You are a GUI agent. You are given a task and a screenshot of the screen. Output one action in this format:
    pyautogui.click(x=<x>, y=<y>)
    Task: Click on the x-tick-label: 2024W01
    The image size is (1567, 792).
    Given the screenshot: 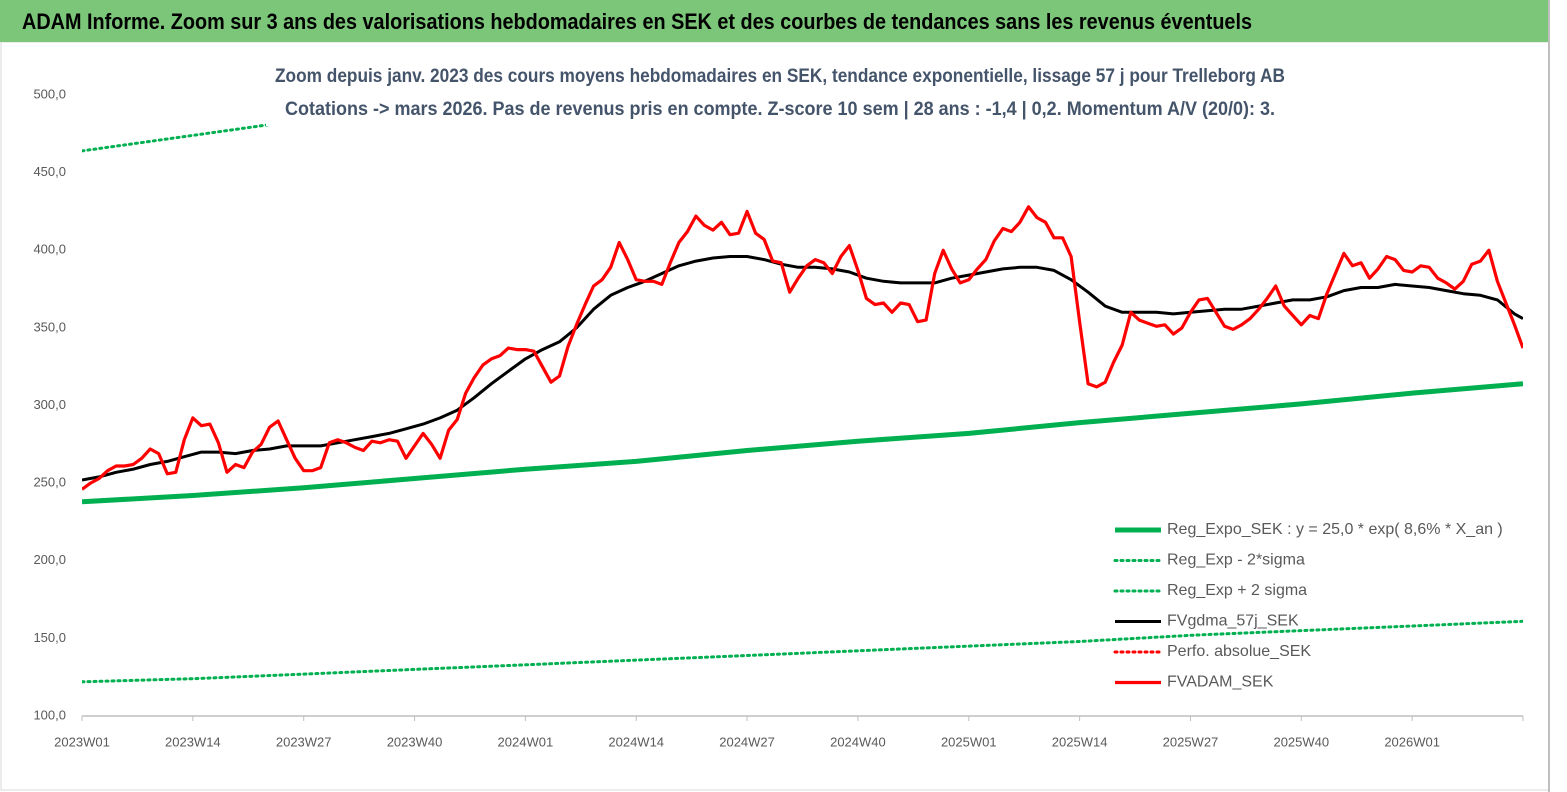 What is the action you would take?
    pyautogui.click(x=526, y=741)
    